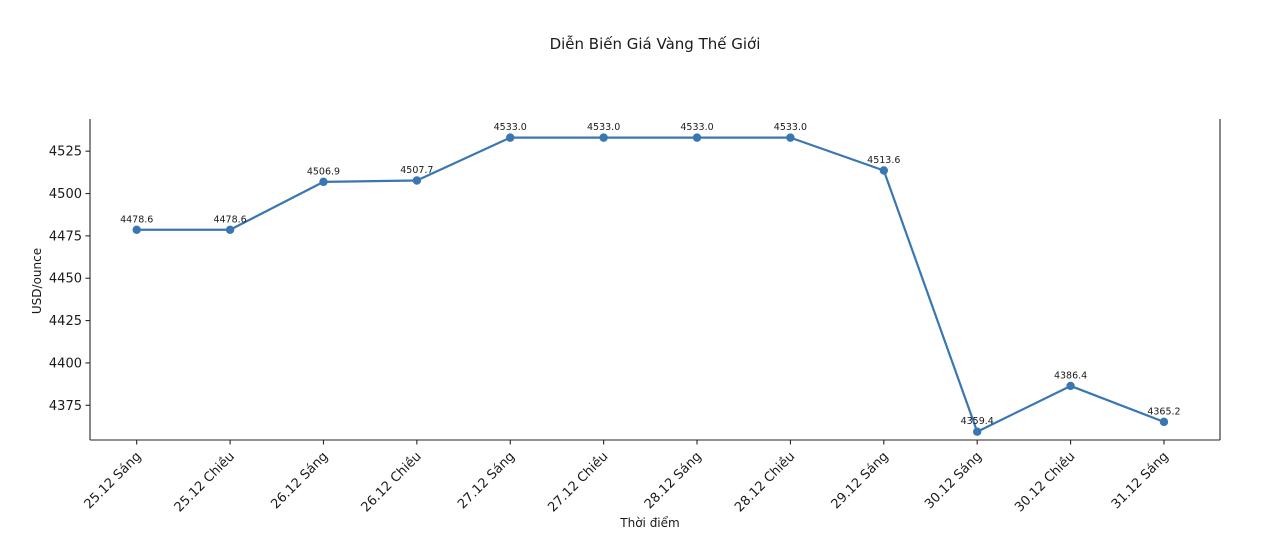  What do you see at coordinates (37, 281) in the screenshot?
I see `y-axis-label: USD/ounce` at bounding box center [37, 281].